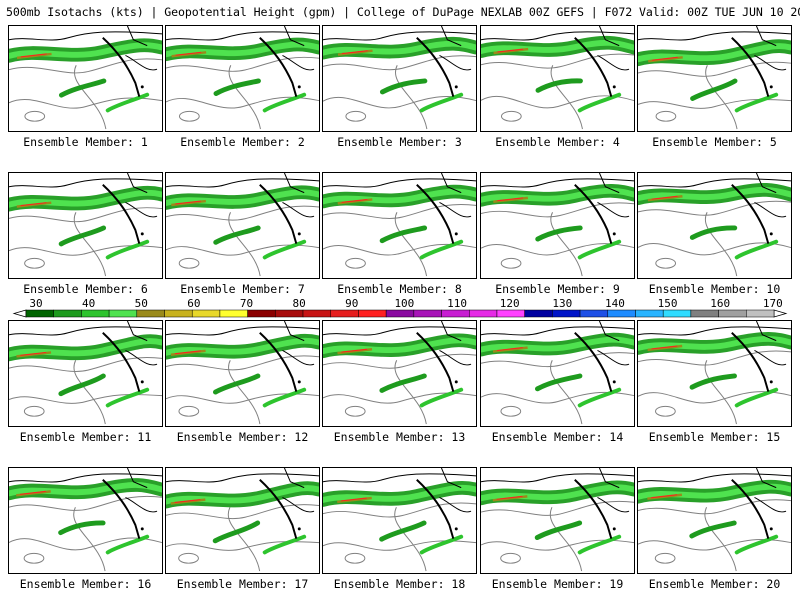 This screenshot has height=600, width=800. Describe the element at coordinates (399, 289) in the screenshot. I see `ensemble-member-label: Ensemble Member: 8` at that location.